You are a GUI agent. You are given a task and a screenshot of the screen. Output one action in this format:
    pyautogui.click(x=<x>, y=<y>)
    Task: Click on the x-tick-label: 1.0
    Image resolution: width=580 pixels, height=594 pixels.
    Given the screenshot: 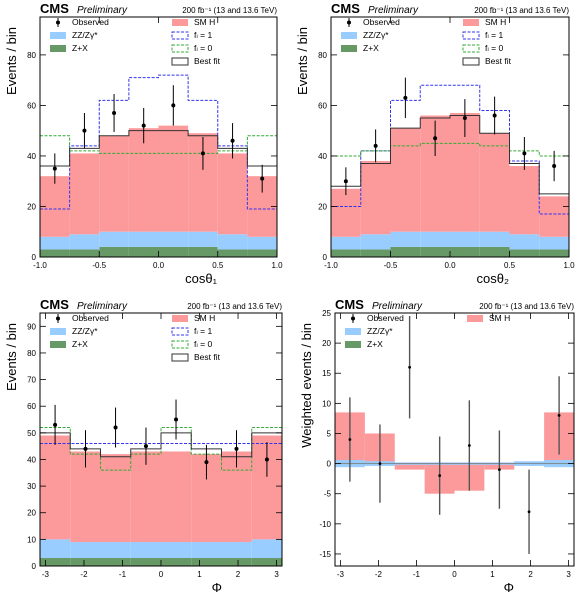 What is the action you would take?
    pyautogui.click(x=277, y=265)
    